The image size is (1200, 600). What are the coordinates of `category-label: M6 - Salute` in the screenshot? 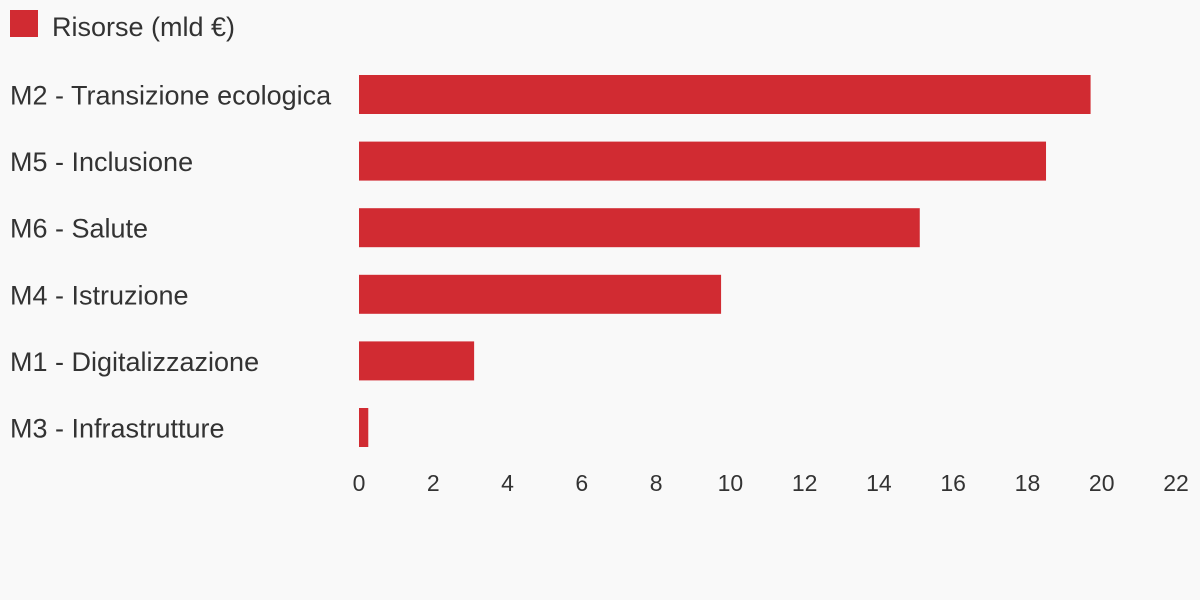 It's located at (79, 229).